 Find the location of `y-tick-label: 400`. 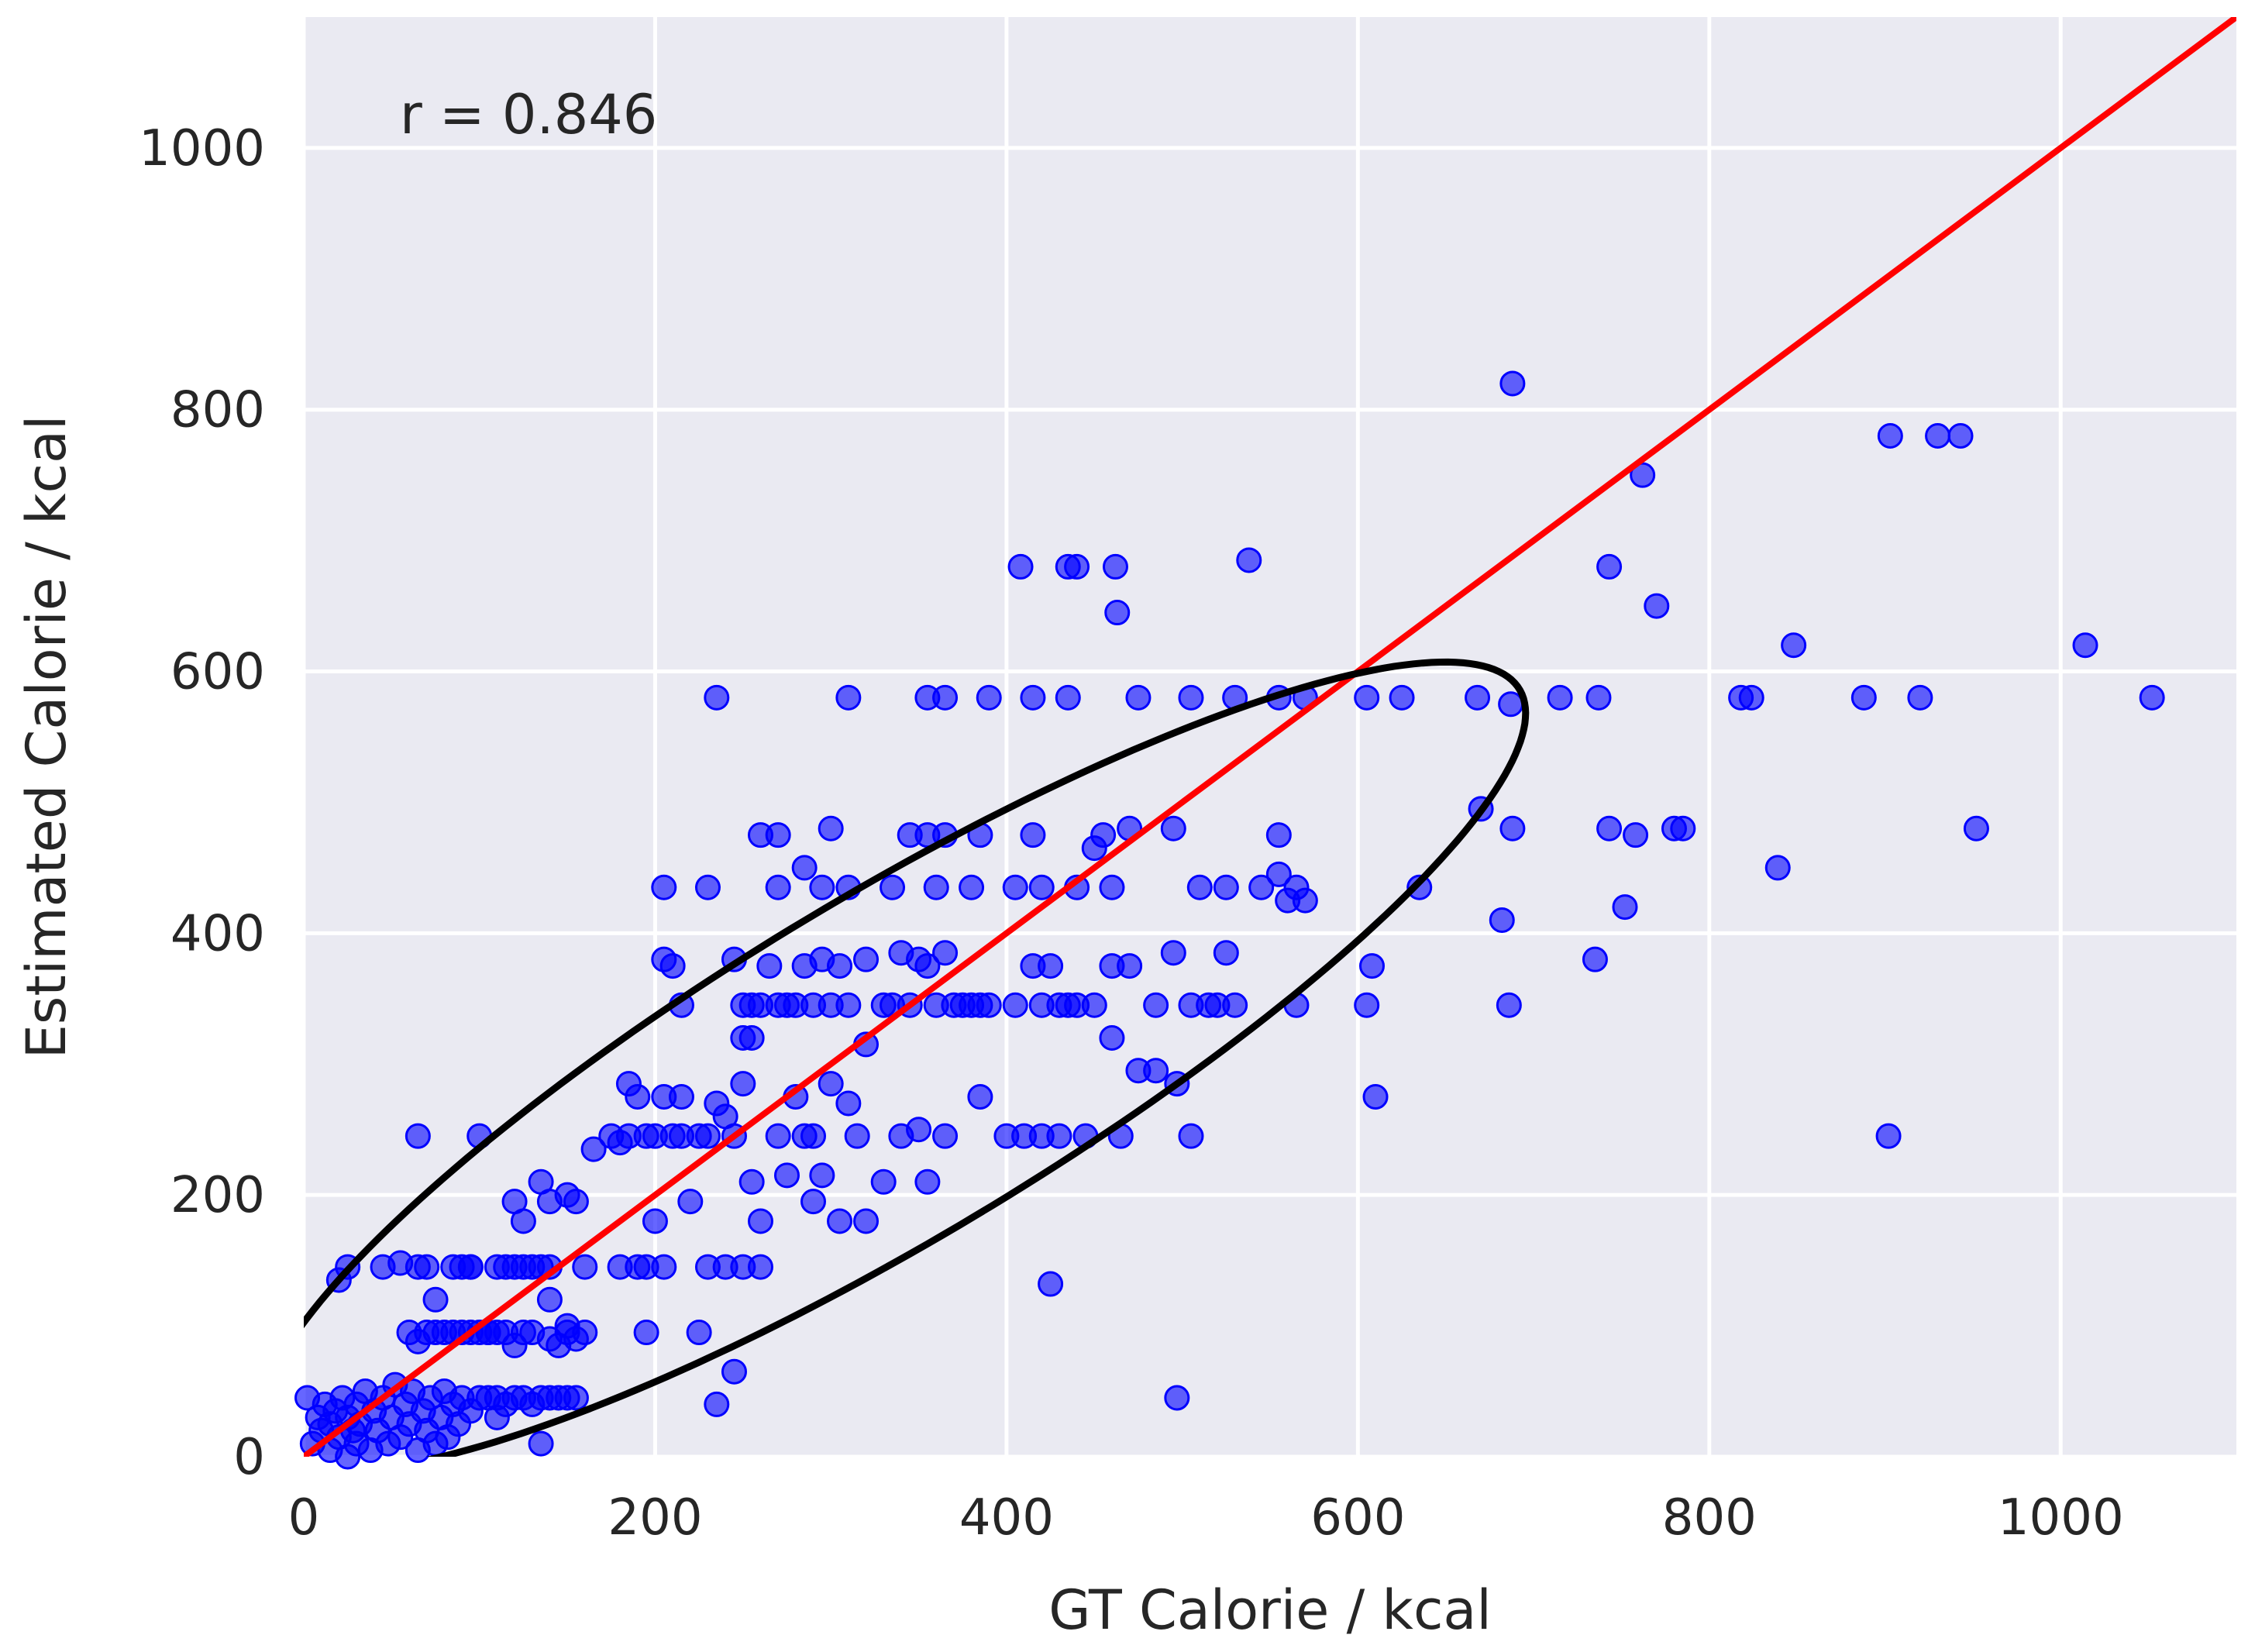

y-tick-label: 400 is located at coordinates (217, 933).